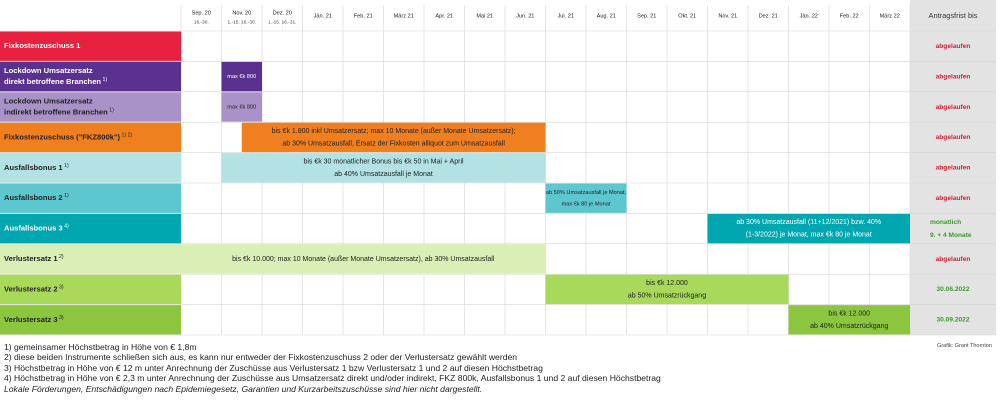 The image size is (1000, 413). What do you see at coordinates (61, 257) in the screenshot?
I see `row-label-footnote-ref: 2)` at bounding box center [61, 257].